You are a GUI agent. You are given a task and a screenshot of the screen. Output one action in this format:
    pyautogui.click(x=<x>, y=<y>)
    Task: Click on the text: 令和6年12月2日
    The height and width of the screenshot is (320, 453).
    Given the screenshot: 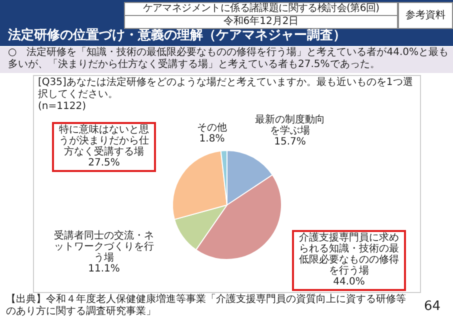 What is the action you would take?
    pyautogui.click(x=261, y=22)
    